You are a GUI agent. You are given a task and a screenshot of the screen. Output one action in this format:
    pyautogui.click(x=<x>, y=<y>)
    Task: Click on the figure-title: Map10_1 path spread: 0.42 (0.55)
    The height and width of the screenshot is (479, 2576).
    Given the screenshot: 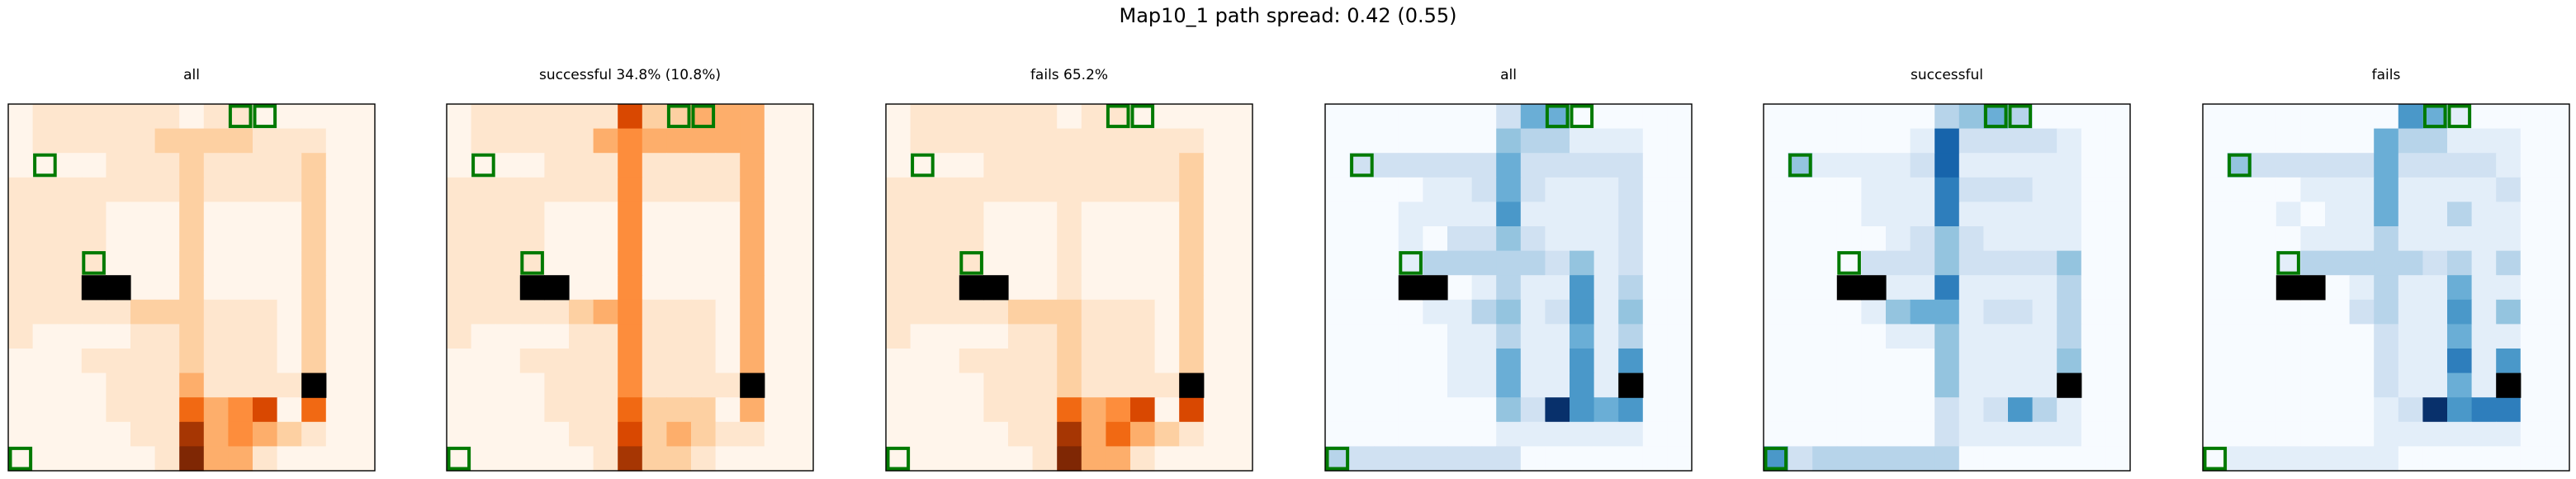 What is the action you would take?
    pyautogui.click(x=1288, y=16)
    